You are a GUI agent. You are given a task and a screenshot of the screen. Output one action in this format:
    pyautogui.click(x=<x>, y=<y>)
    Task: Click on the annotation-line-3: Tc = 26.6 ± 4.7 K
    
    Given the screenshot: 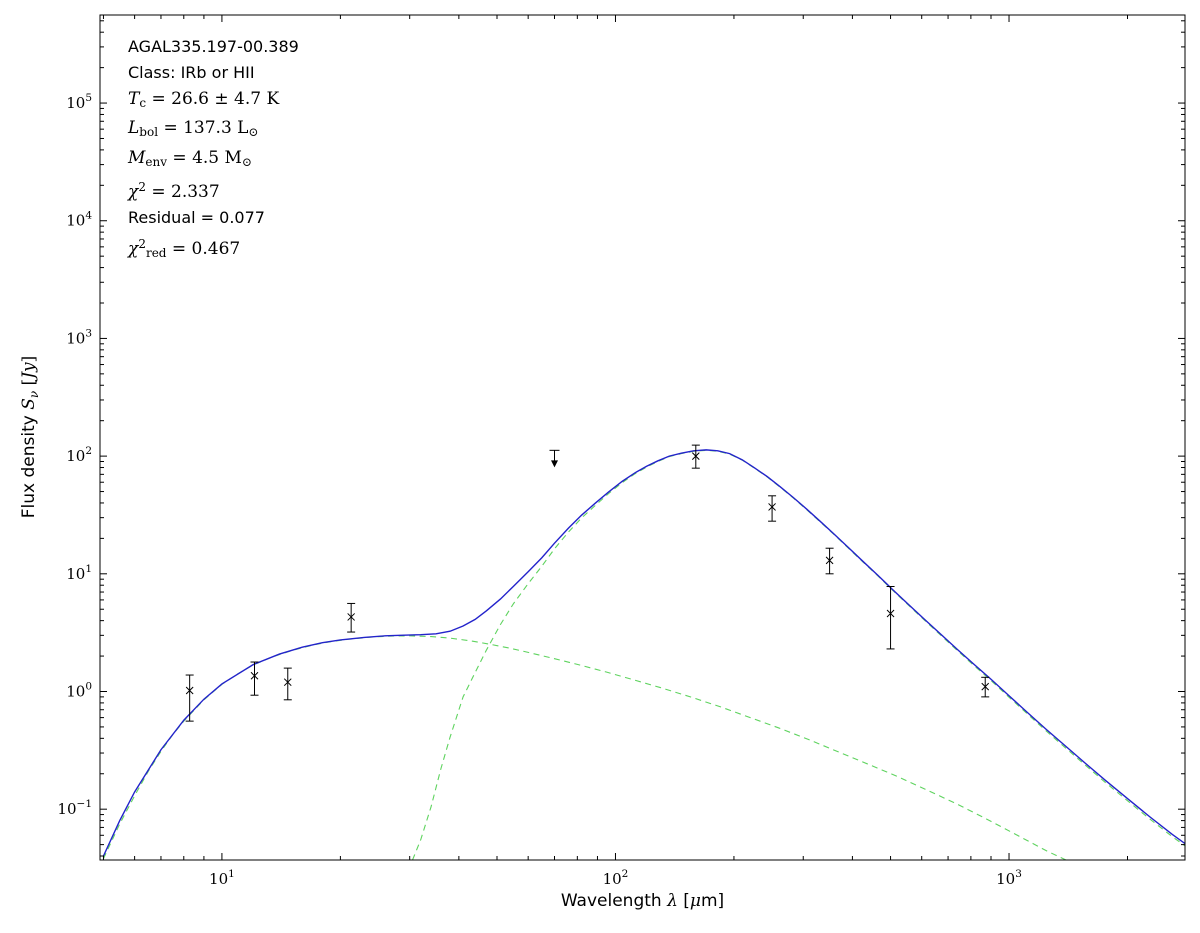 What is the action you would take?
    pyautogui.click(x=204, y=99)
    